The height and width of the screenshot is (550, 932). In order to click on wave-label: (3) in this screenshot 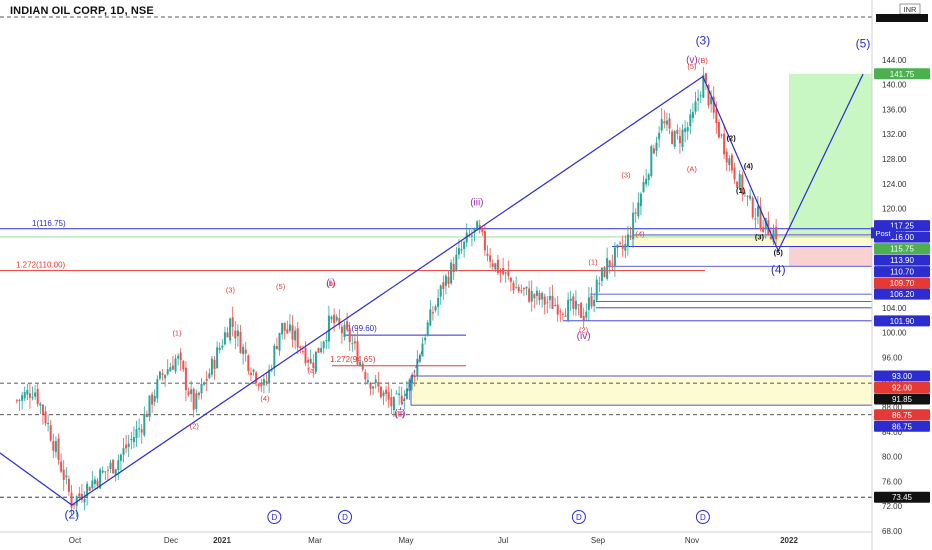, I will do `click(760, 237)`.